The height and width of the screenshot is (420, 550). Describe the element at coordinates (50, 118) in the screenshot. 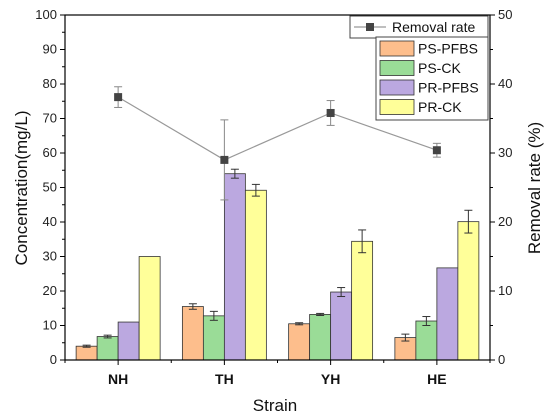

I see `y-tick-label-left: 70` at that location.